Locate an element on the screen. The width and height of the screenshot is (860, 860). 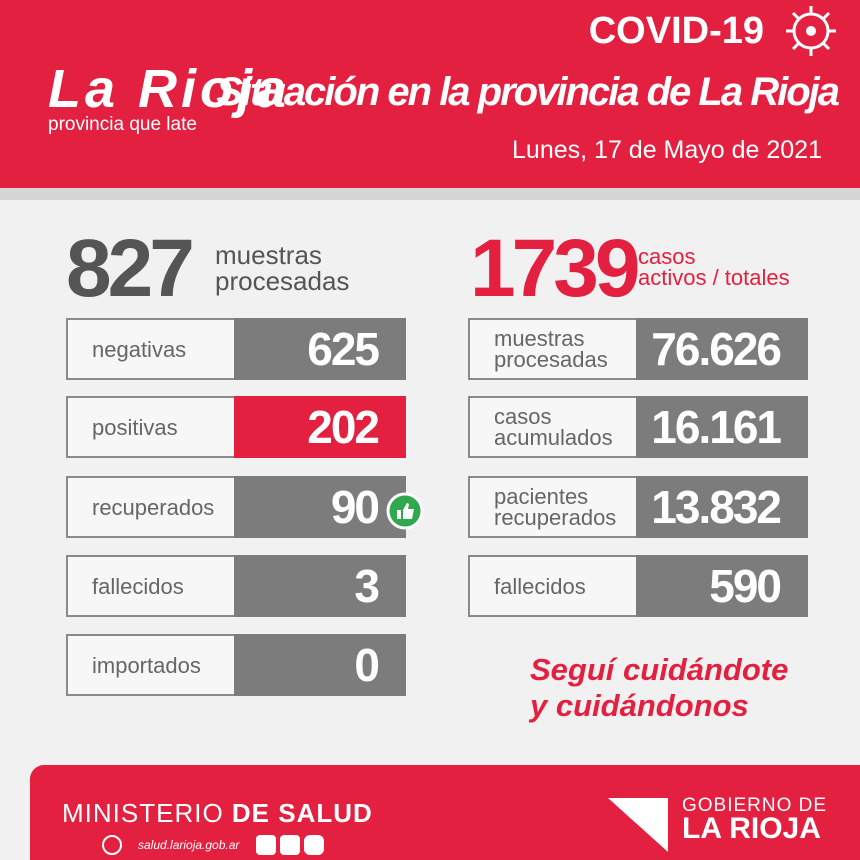
daily-label: muestras procesadas is located at coordinates (282, 268).